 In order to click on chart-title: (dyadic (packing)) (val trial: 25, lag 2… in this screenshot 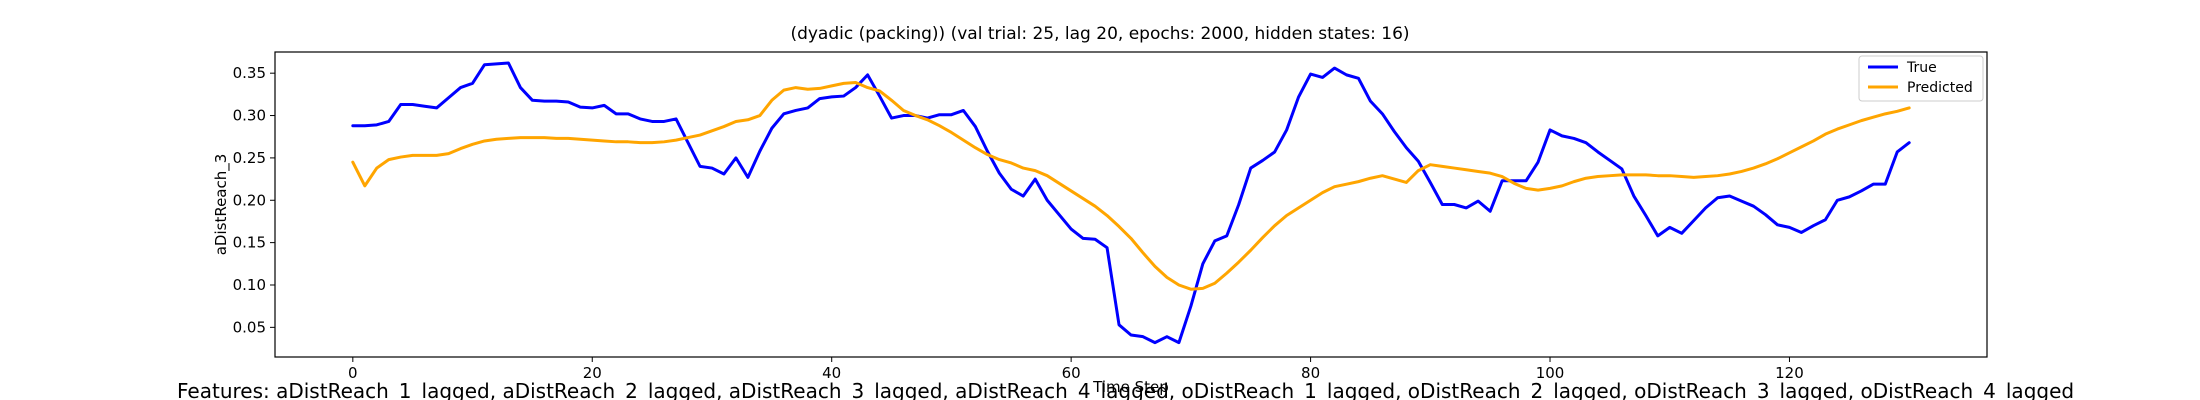, I will do `click(1099, 34)`.